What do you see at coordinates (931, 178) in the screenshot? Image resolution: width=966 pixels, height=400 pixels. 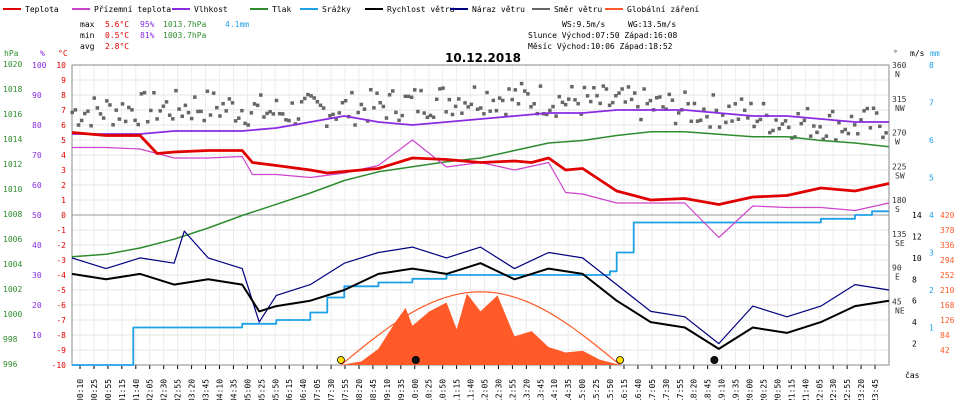 I see `y-tick-label: 5` at bounding box center [931, 178].